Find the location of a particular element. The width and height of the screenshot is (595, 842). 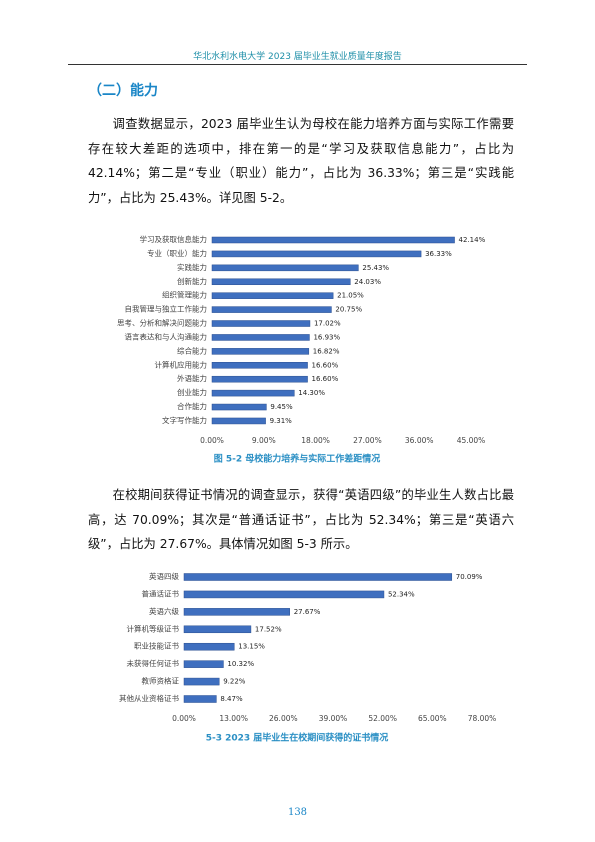

x-tick-label: 18.00% is located at coordinates (315, 440).